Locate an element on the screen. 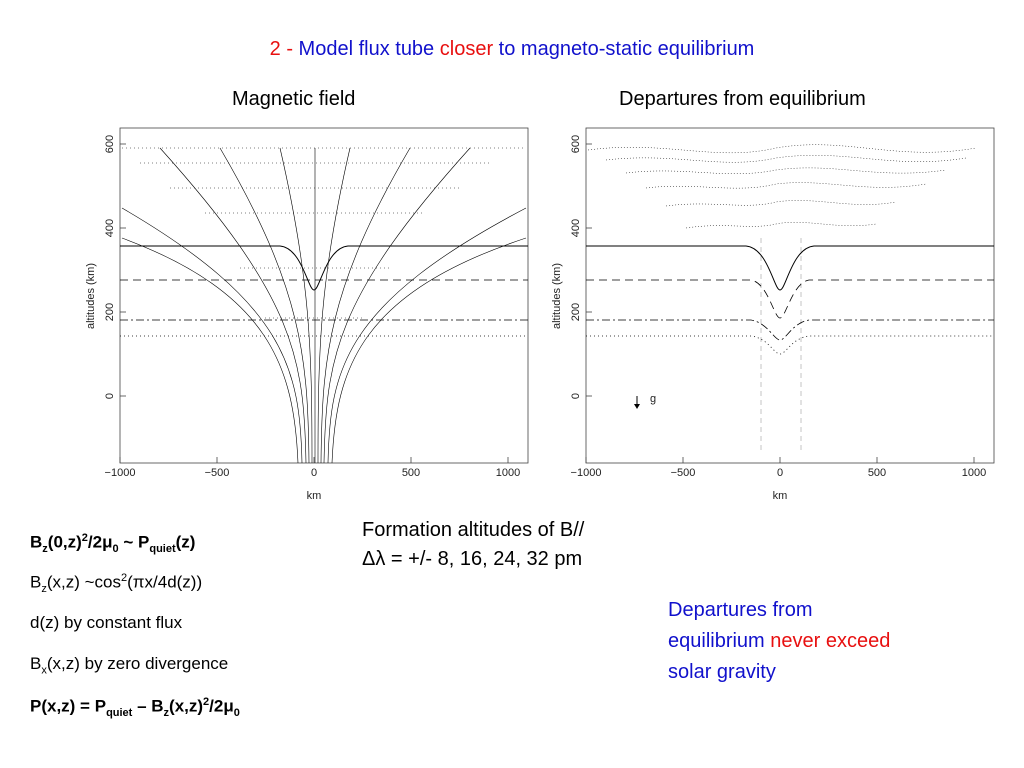 This screenshot has height=768, width=1024. equation-pressure-balance: Bz(0,z)2/2μ0 ~ Pquiet(z) is located at coordinates (113, 544).